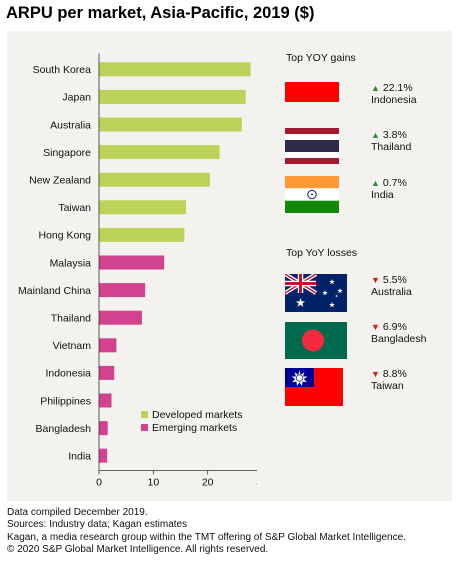  I want to click on gain-change-2: ▲ 3.8%, so click(389, 135).